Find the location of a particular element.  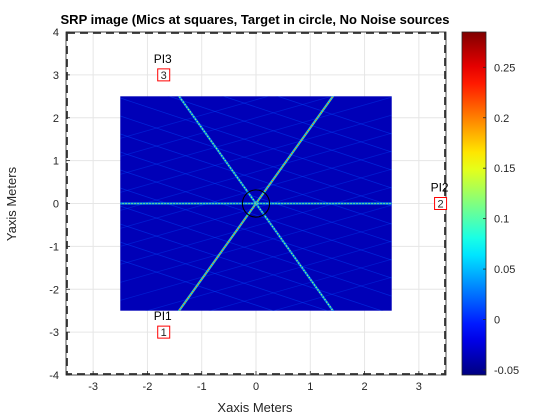

mic-number: 2 is located at coordinates (441, 205).